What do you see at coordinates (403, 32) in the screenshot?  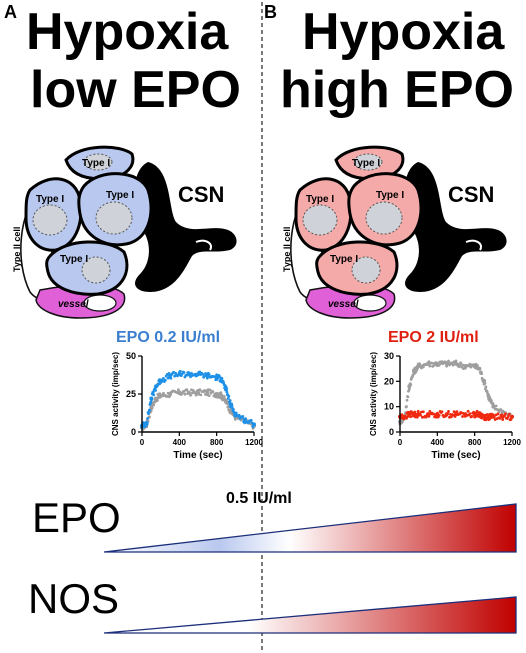 I see `panel-b-title-line1: Hypoxia` at bounding box center [403, 32].